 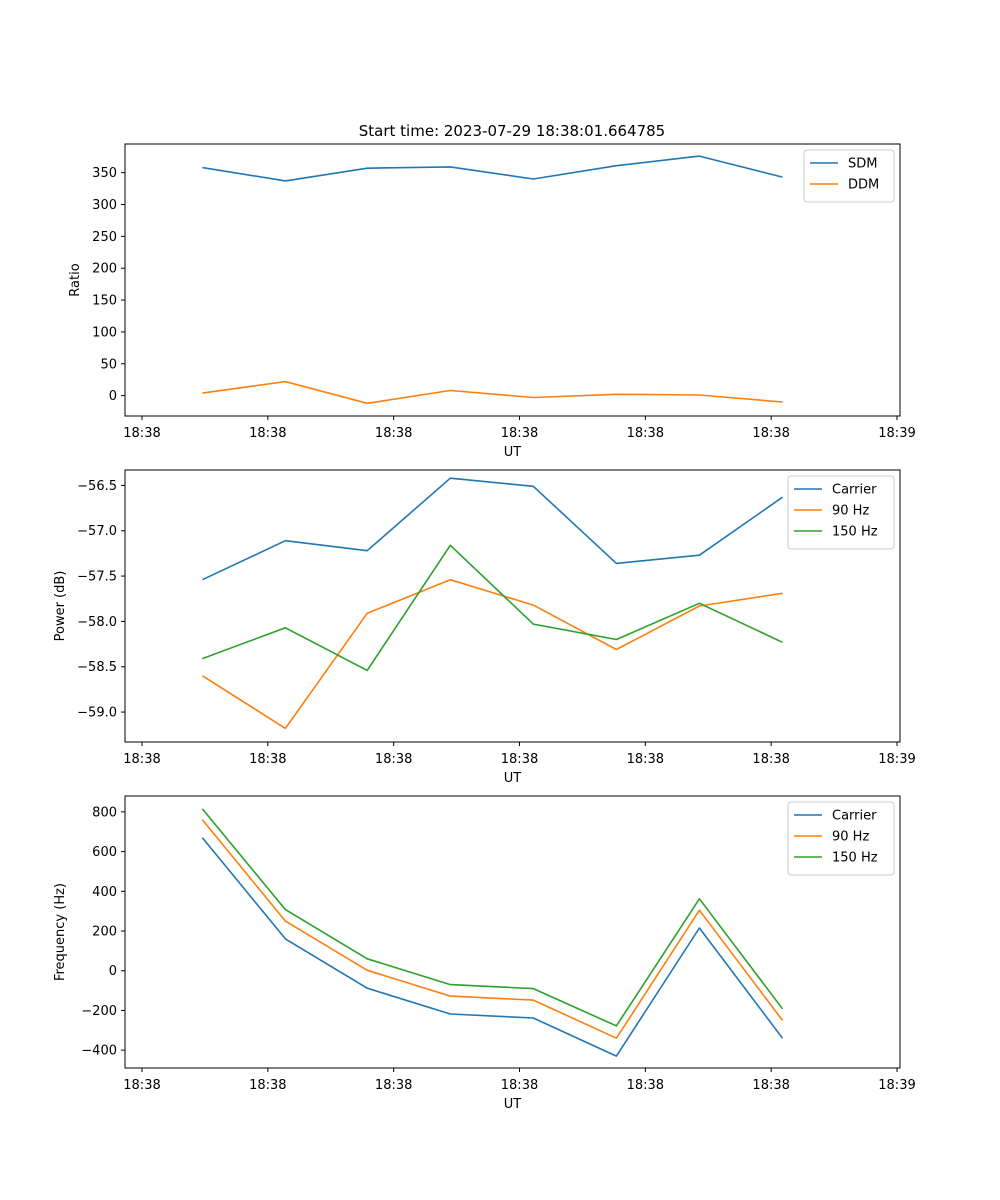 What do you see at coordinates (97, 486) in the screenshot?
I see `y-tick-label: −56.5` at bounding box center [97, 486].